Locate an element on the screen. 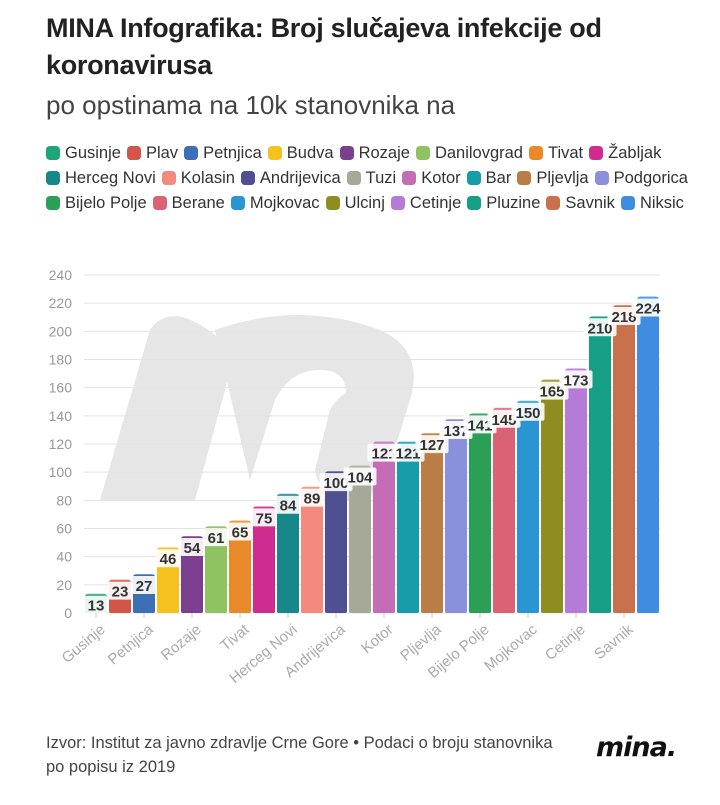 Image resolution: width=720 pixels, height=805 pixels. x-tick-label: Mojkovac is located at coordinates (511, 648).